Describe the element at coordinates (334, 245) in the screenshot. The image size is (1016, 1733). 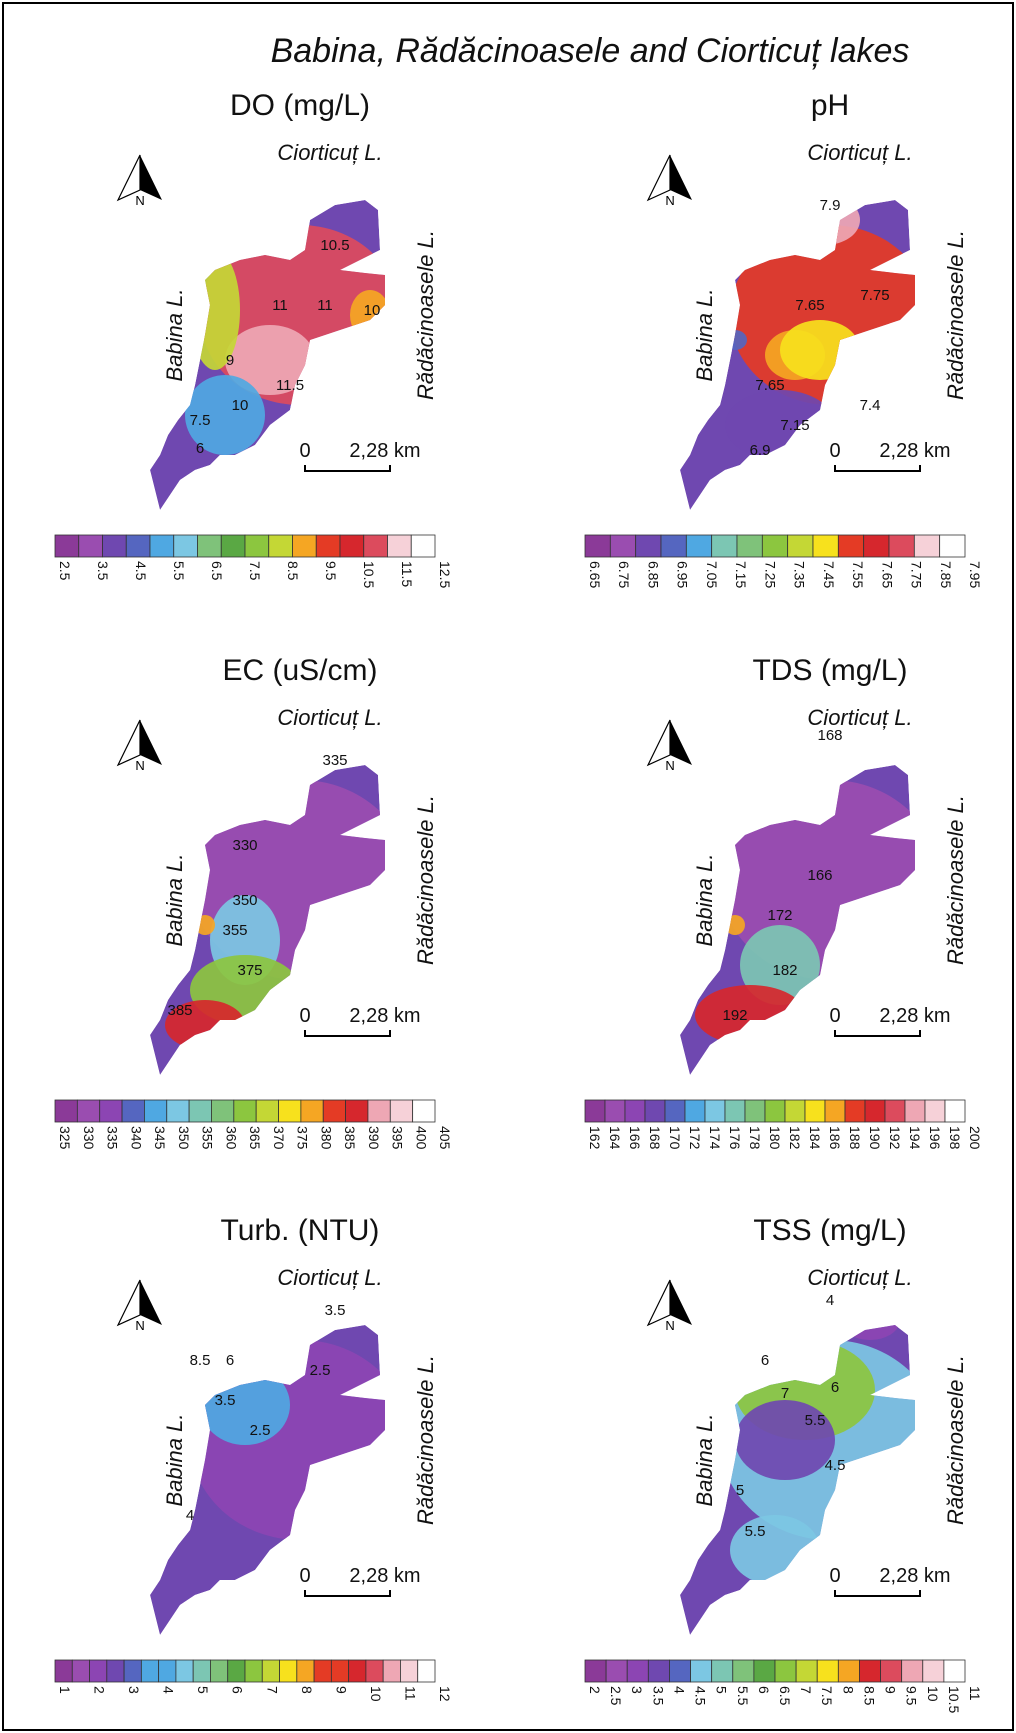
I see `contour-label: 10.5` at that location.